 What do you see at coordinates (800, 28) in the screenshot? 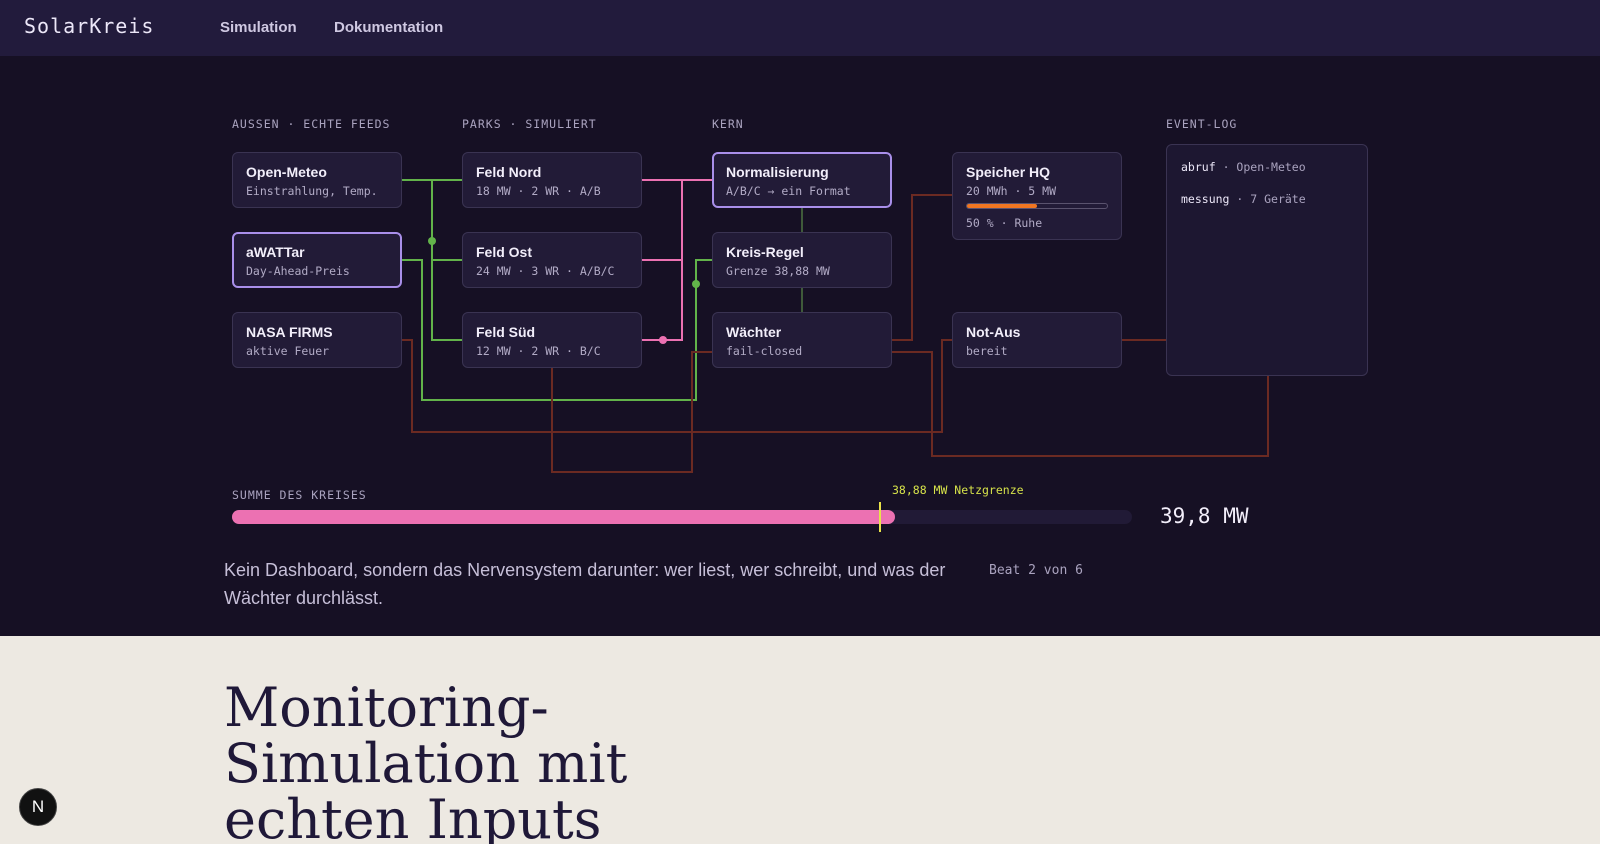
I see `top-nav: SolarKreis Simulation Dokumentation` at bounding box center [800, 28].